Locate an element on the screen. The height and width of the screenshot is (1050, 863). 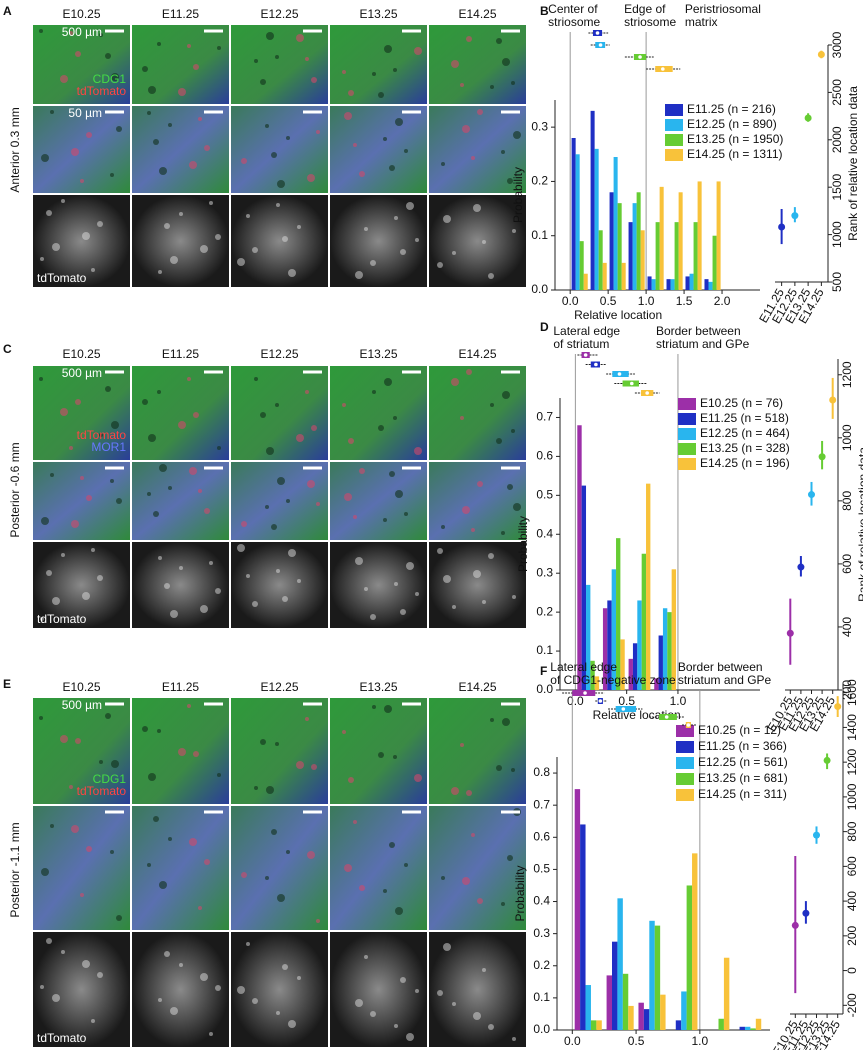
annotation: Border between is located at coordinates (698, 331).